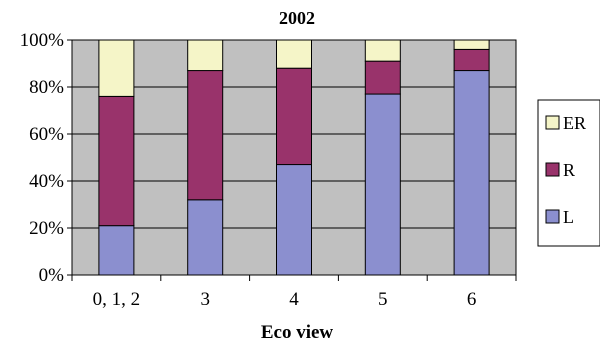 The height and width of the screenshot is (346, 600). I want to click on legend-label-er: ER, so click(574, 123).